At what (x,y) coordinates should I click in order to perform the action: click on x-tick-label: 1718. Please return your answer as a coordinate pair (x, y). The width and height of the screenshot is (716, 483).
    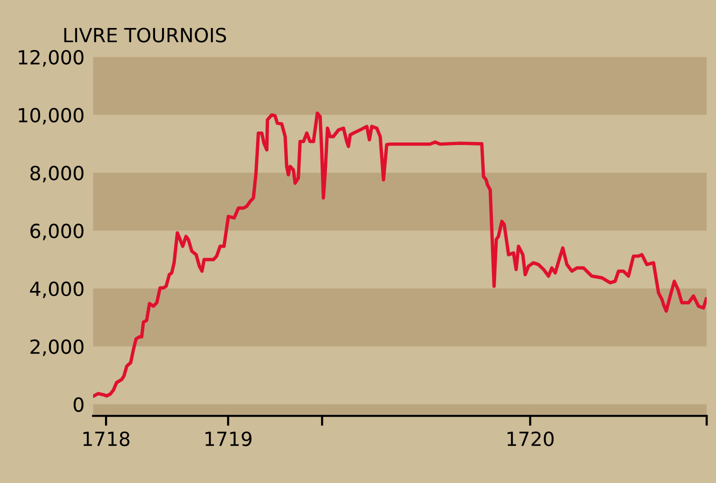
    Looking at the image, I should click on (106, 438).